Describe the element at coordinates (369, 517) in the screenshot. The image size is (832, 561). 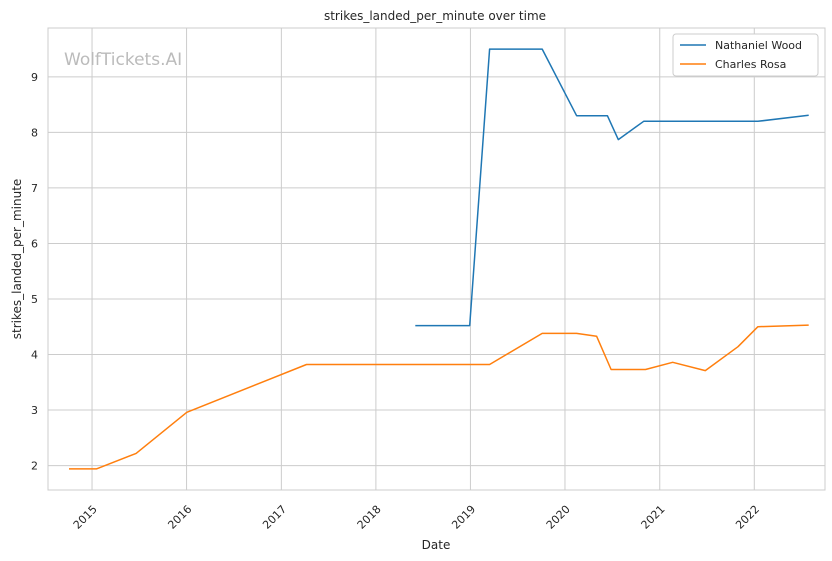
I see `x-tick-label: 2018` at that location.